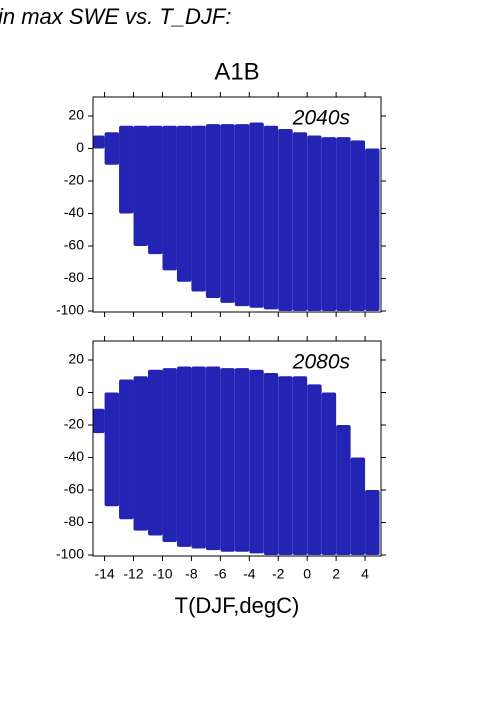  Describe the element at coordinates (115, 16) in the screenshot. I see `header: in max SWE vs. T_DJF:` at that location.